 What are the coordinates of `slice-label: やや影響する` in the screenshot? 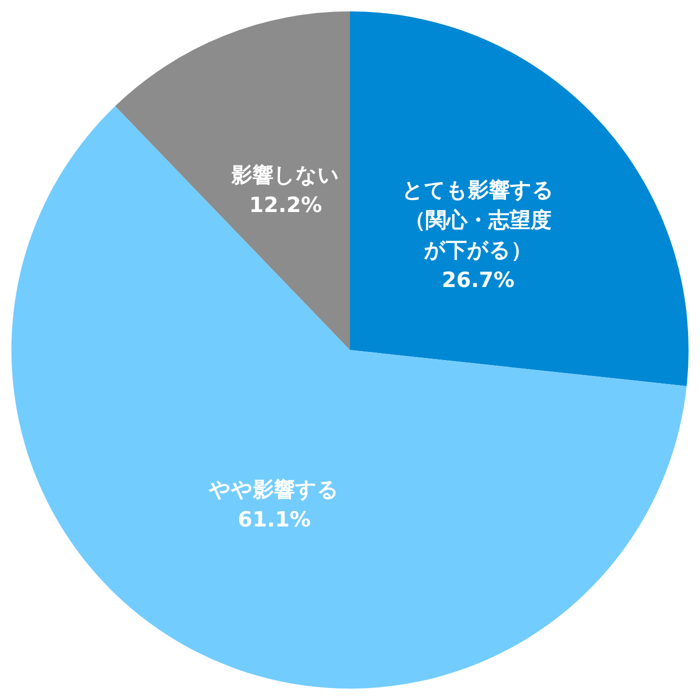 It's located at (274, 490).